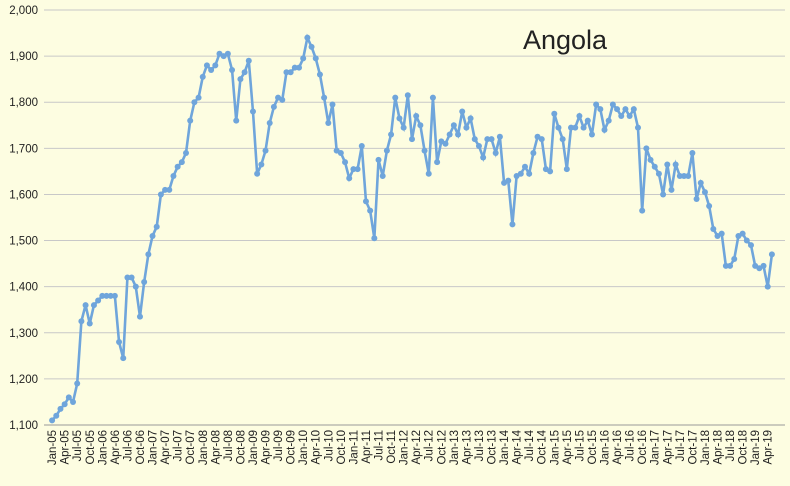 The height and width of the screenshot is (486, 790). What do you see at coordinates (719, 447) in the screenshot?
I see `x-tick-label: Apr-18` at bounding box center [719, 447].